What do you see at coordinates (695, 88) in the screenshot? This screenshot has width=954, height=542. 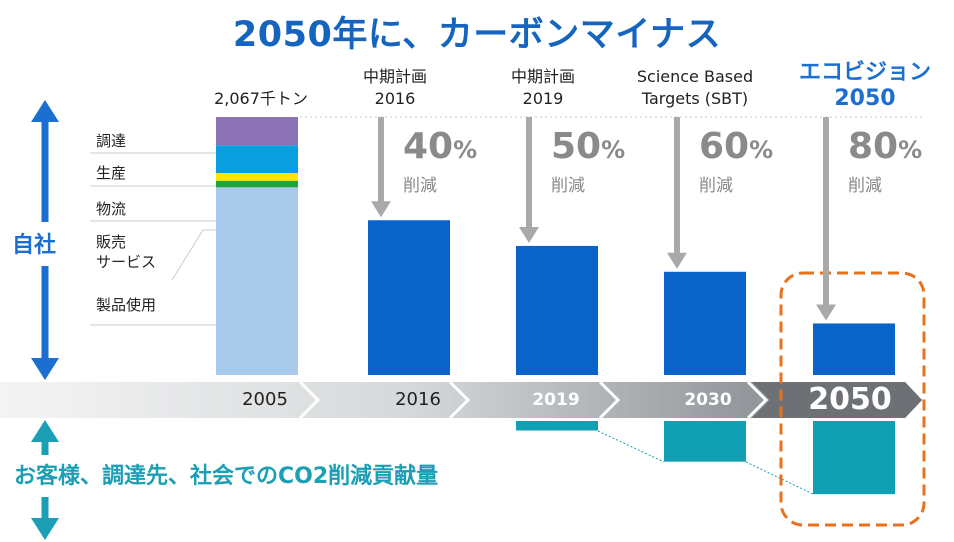 I see `sbt-label: Science Based Targets (SBT)` at bounding box center [695, 88].